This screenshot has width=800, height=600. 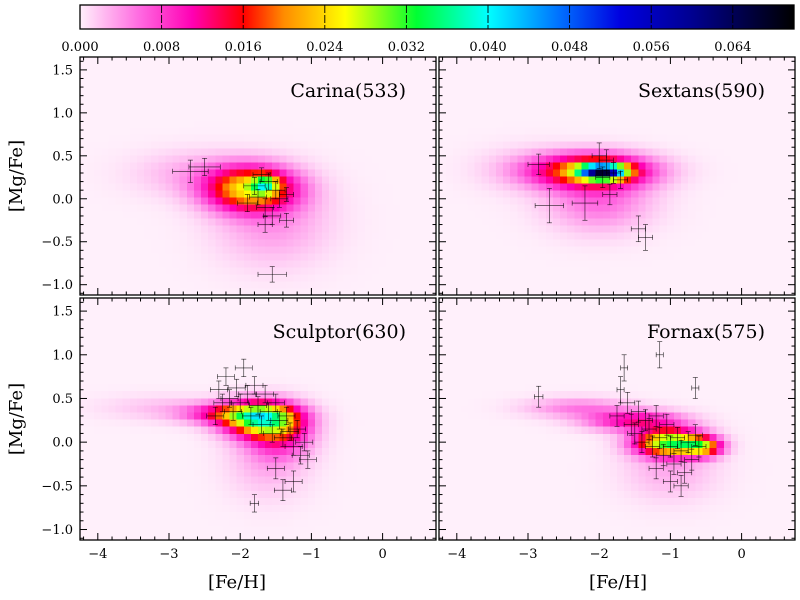 I want to click on colorbar-ticks, so click(x=406, y=17).